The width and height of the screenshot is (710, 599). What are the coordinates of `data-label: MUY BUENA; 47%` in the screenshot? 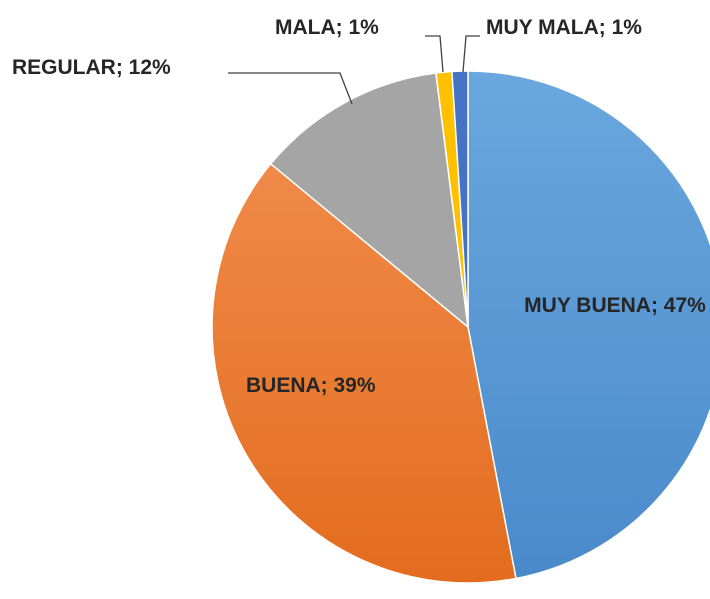 It's located at (615, 305).